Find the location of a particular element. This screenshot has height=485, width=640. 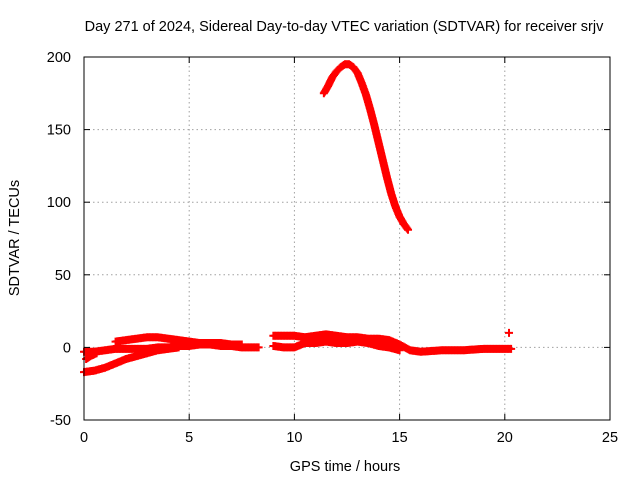

series-high-arc is located at coordinates (366, 147).